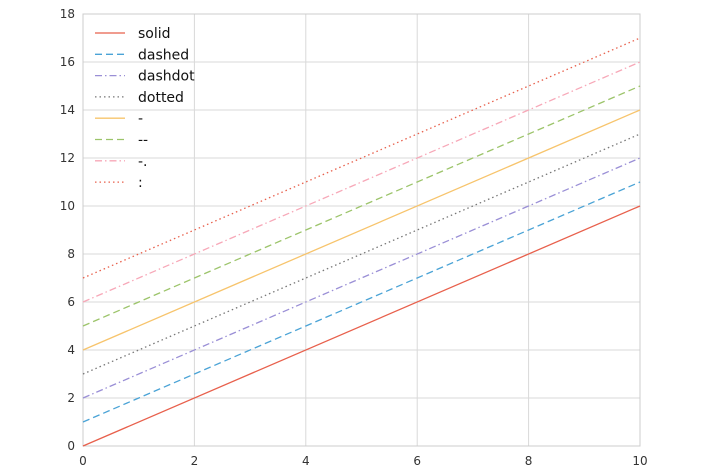 This screenshot has width=723, height=475. Describe the element at coordinates (71, 302) in the screenshot. I see `y-tick-label: 6` at that location.